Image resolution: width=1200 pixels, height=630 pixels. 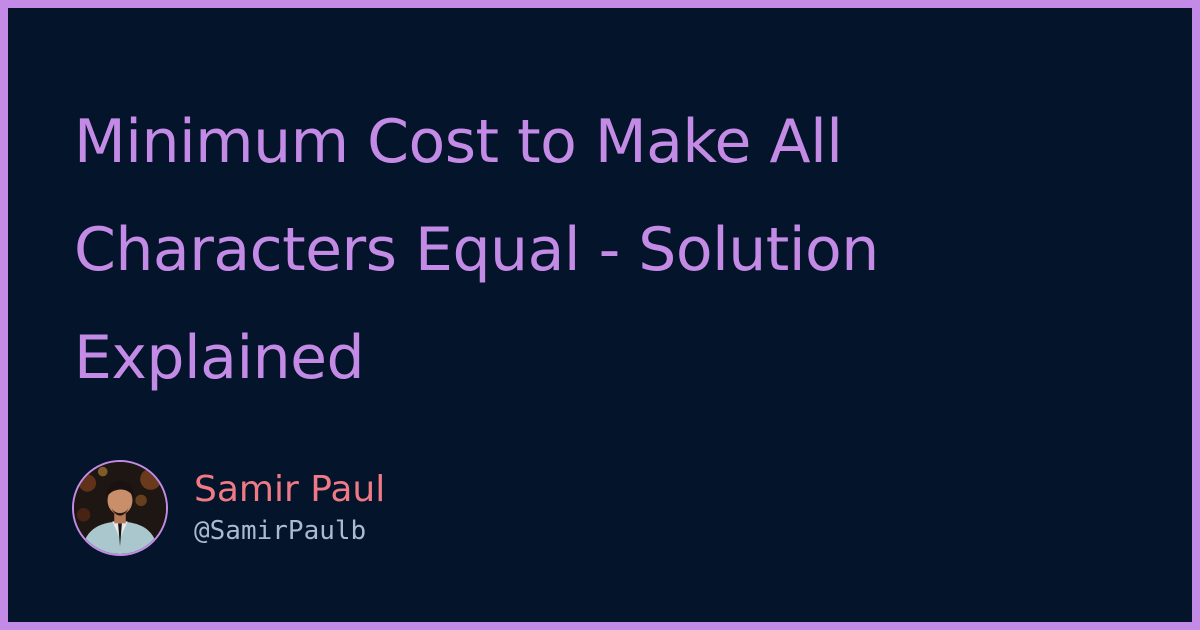 What do you see at coordinates (280, 531) in the screenshot?
I see `author-handle: @SamirPaulb` at bounding box center [280, 531].